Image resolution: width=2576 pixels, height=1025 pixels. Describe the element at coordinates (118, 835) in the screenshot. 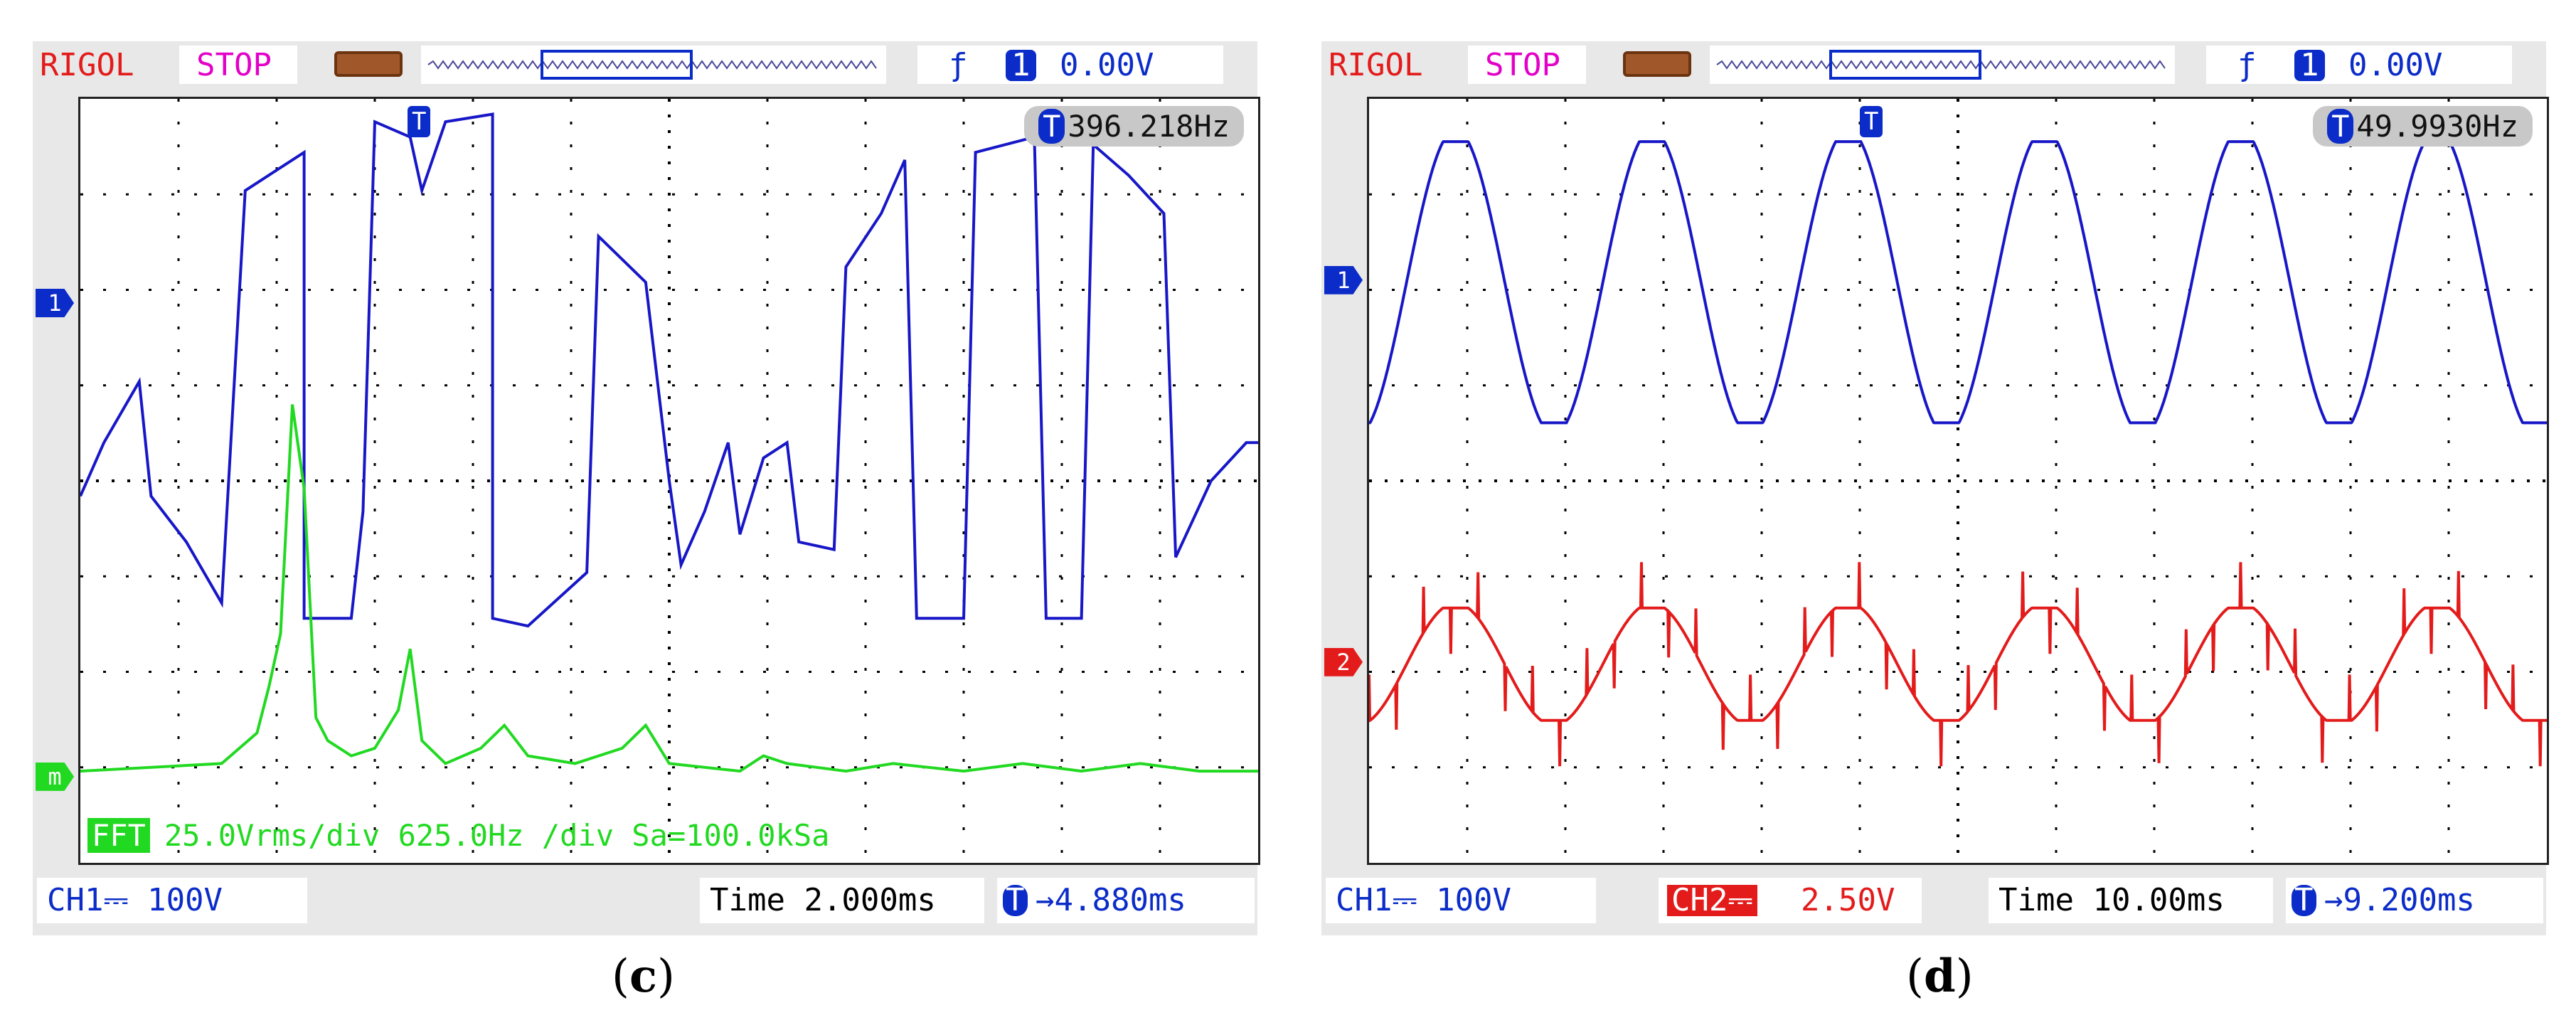

I see `fft-tag: FFT` at that location.